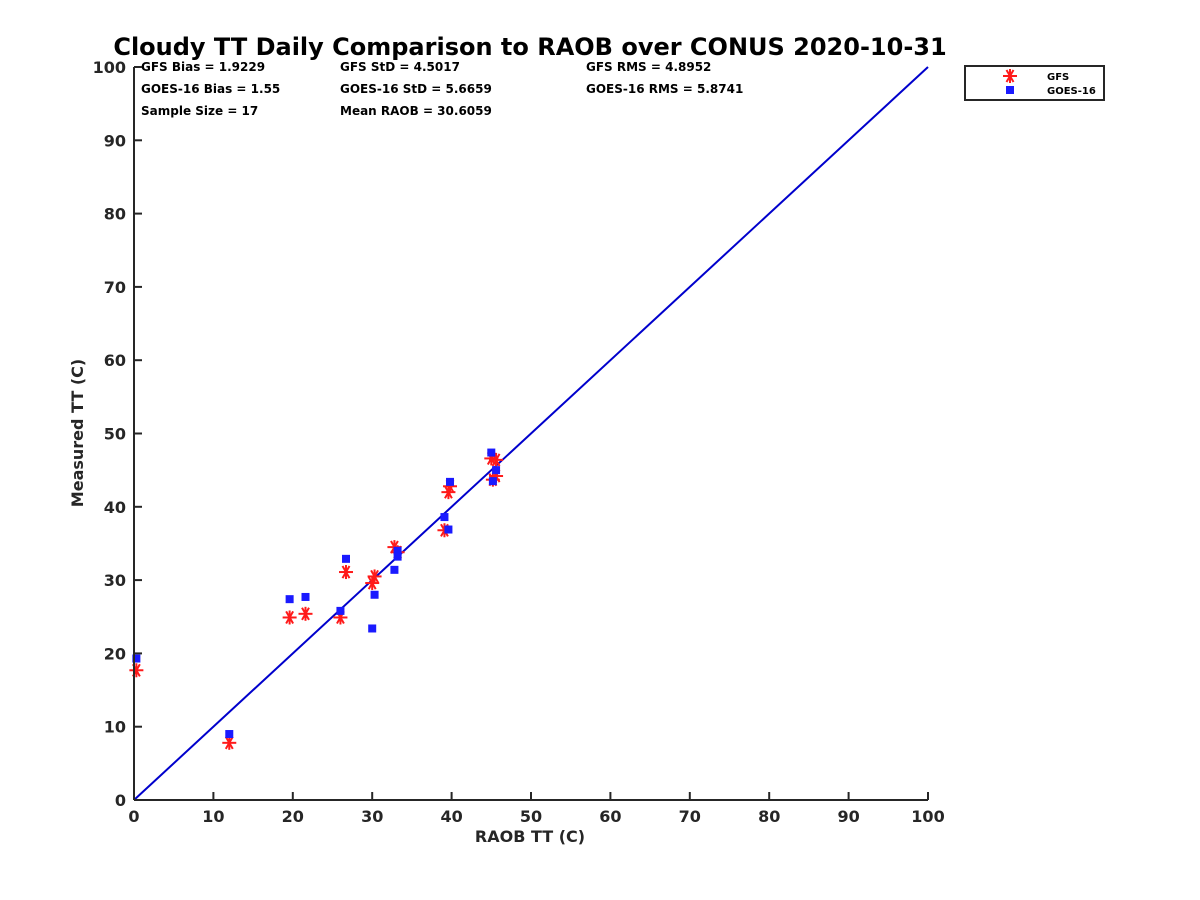 This screenshot has width=1200, height=900. I want to click on stat-text: GOES-16 Bias = 1.55, so click(210, 89).